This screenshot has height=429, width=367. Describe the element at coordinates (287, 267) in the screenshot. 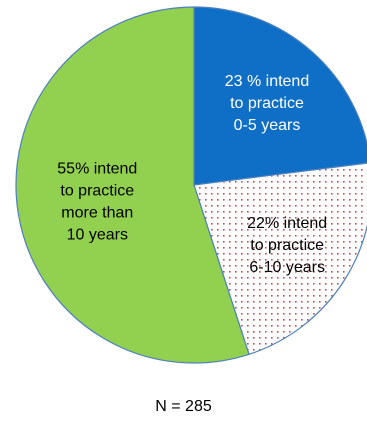

I see `slice-label-2-line-3: 6-10 years` at that location.